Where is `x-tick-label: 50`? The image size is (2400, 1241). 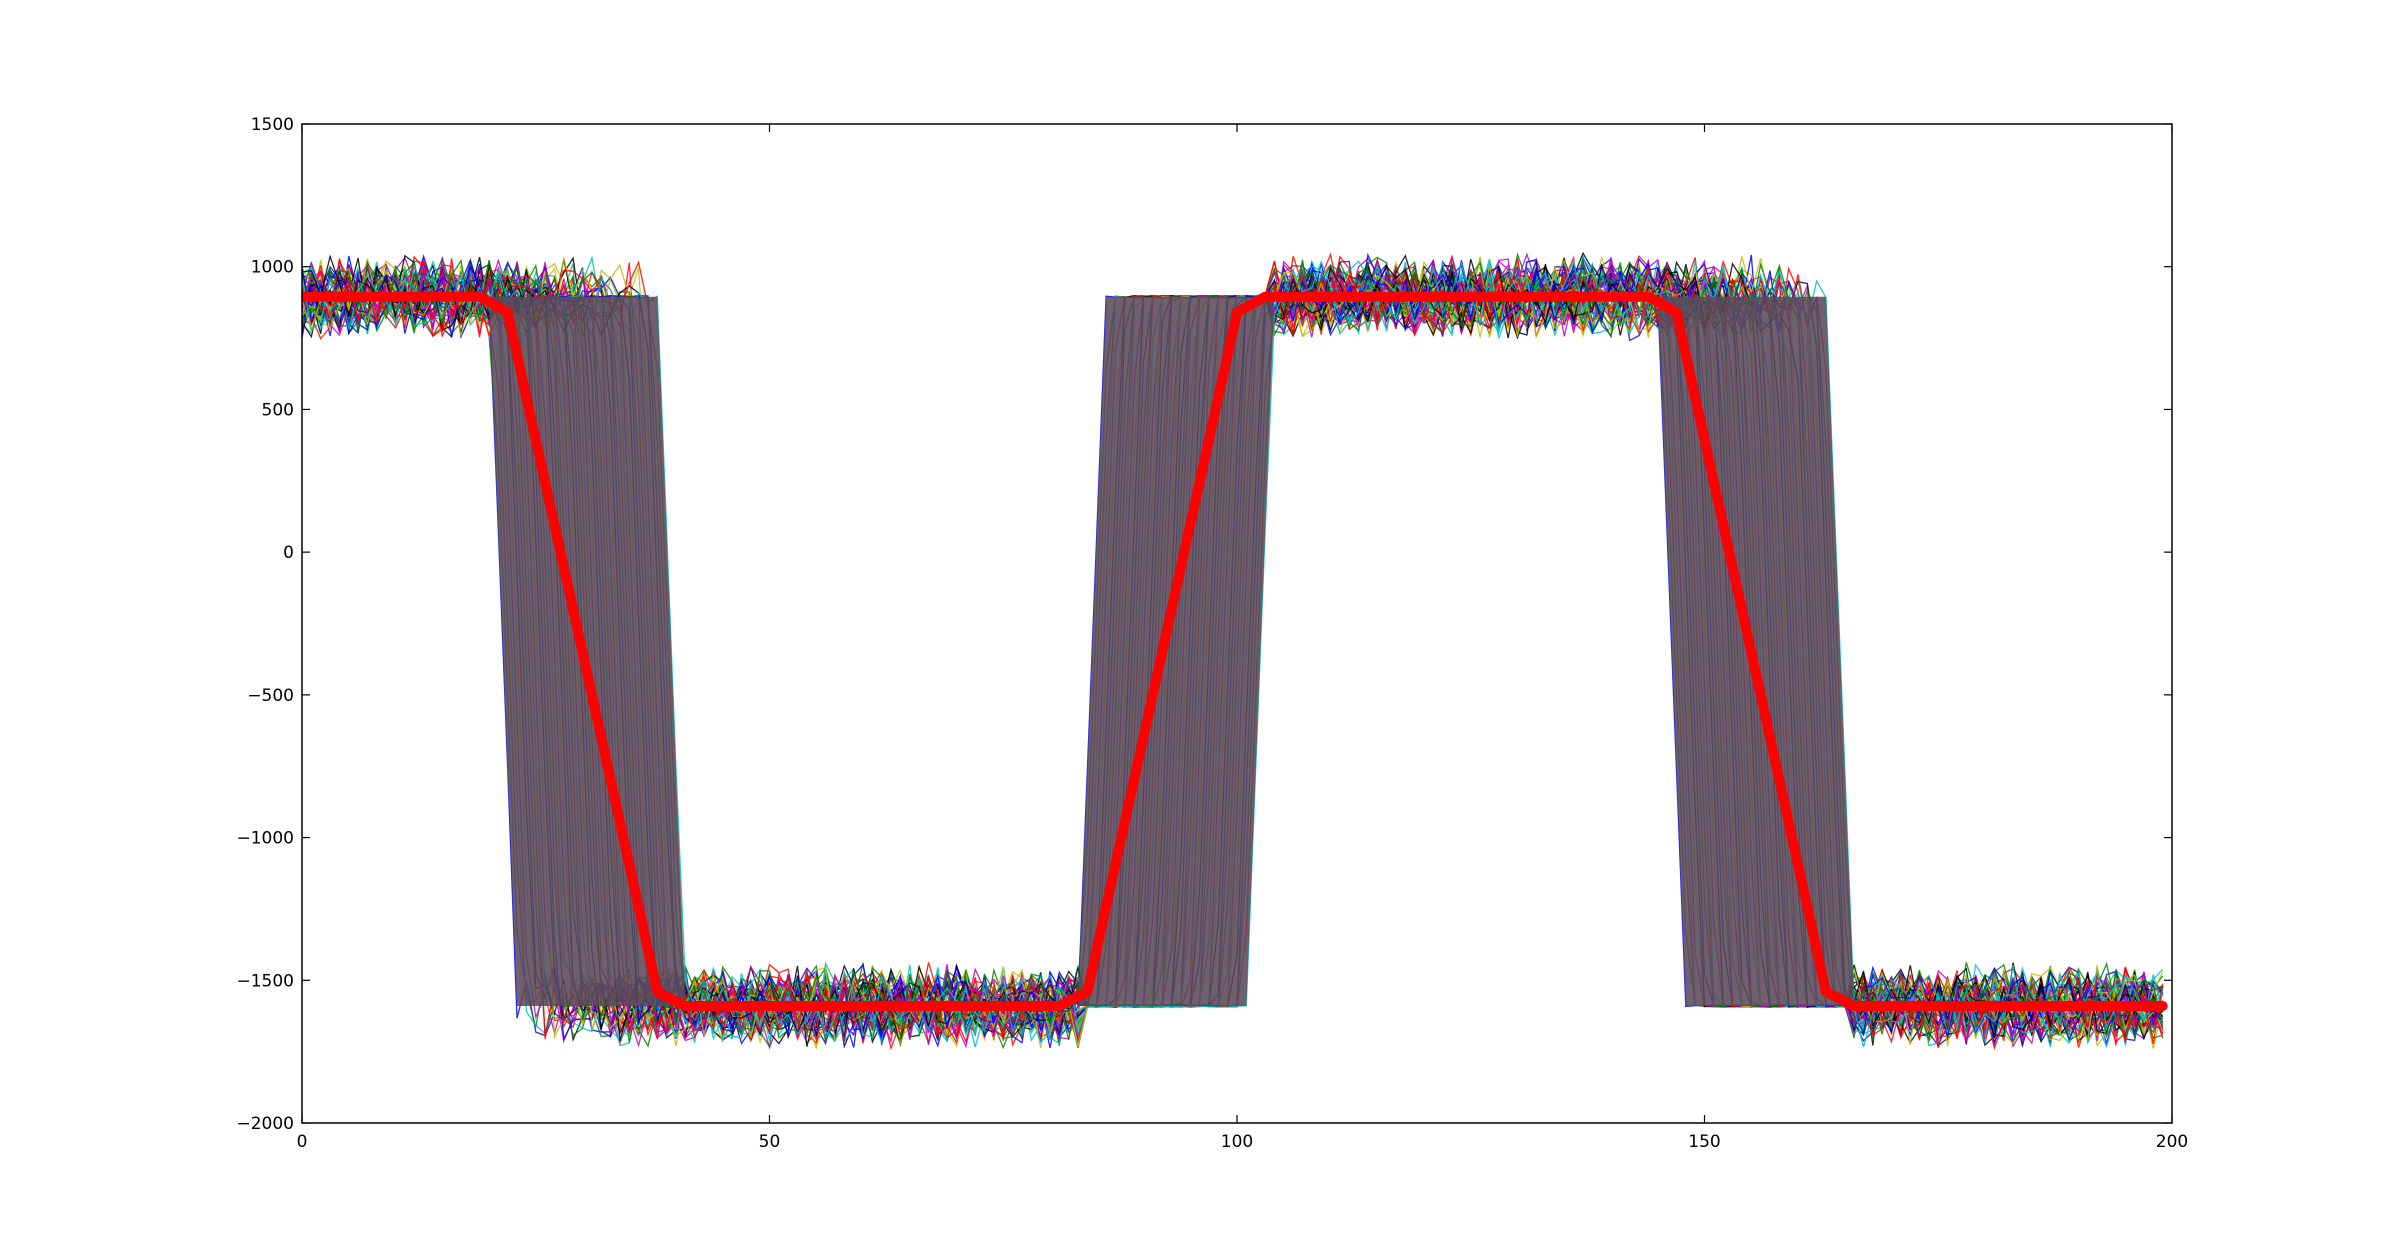
x-tick-label: 50 is located at coordinates (770, 1142).